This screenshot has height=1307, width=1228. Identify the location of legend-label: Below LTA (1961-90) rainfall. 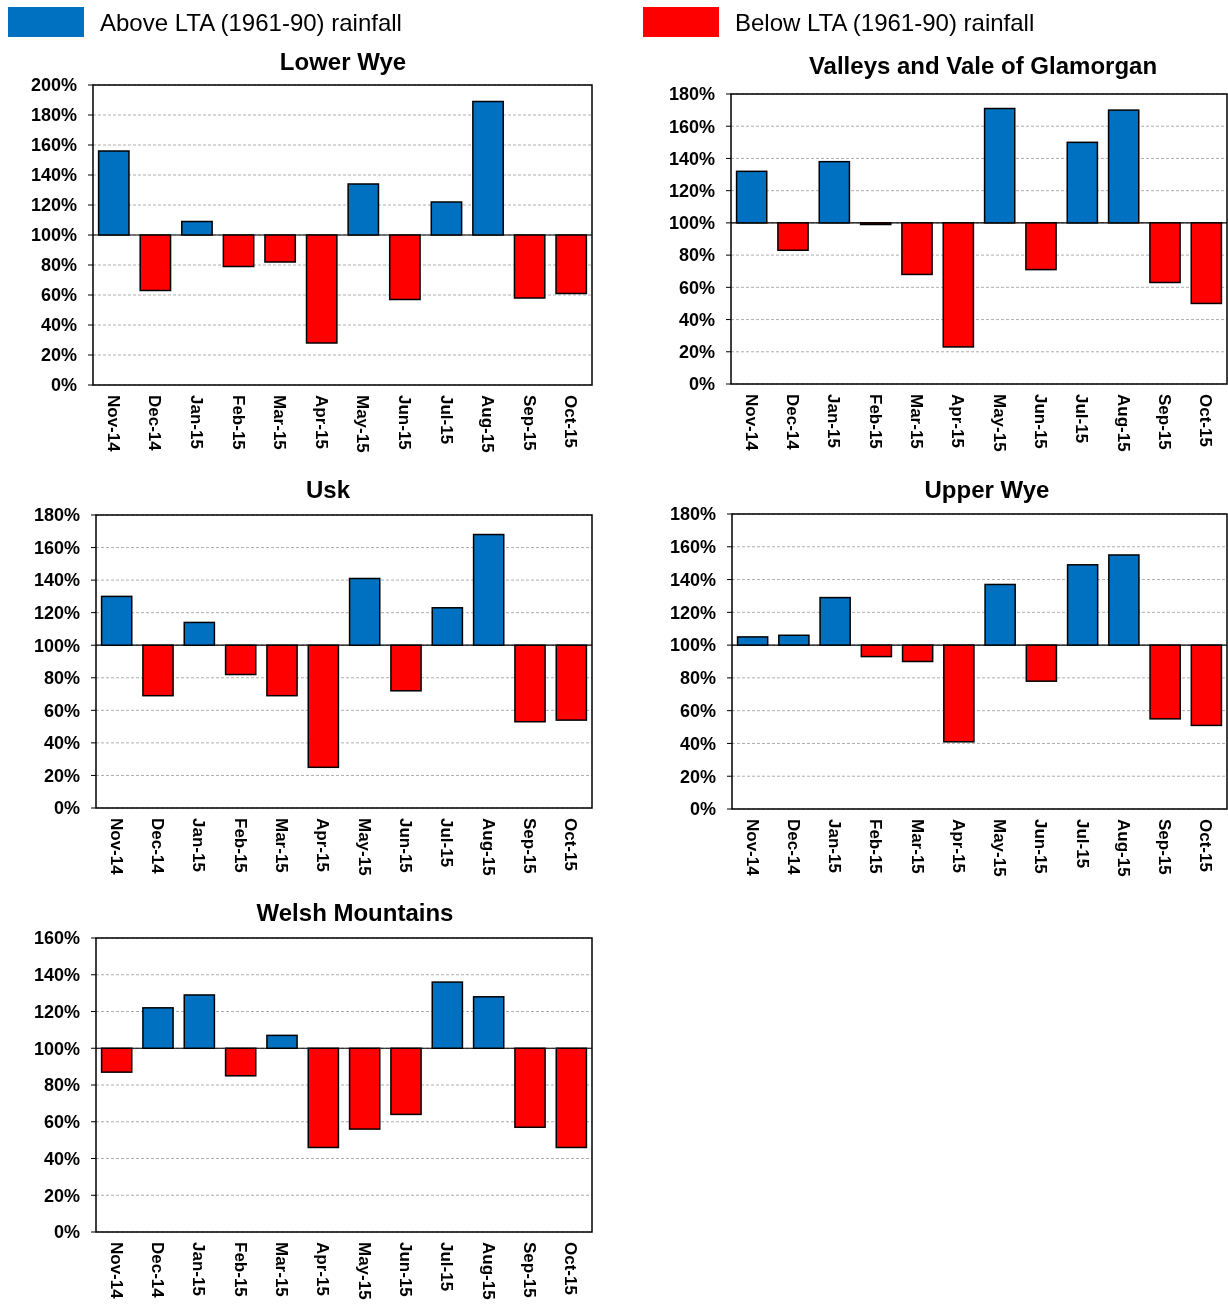
(885, 22).